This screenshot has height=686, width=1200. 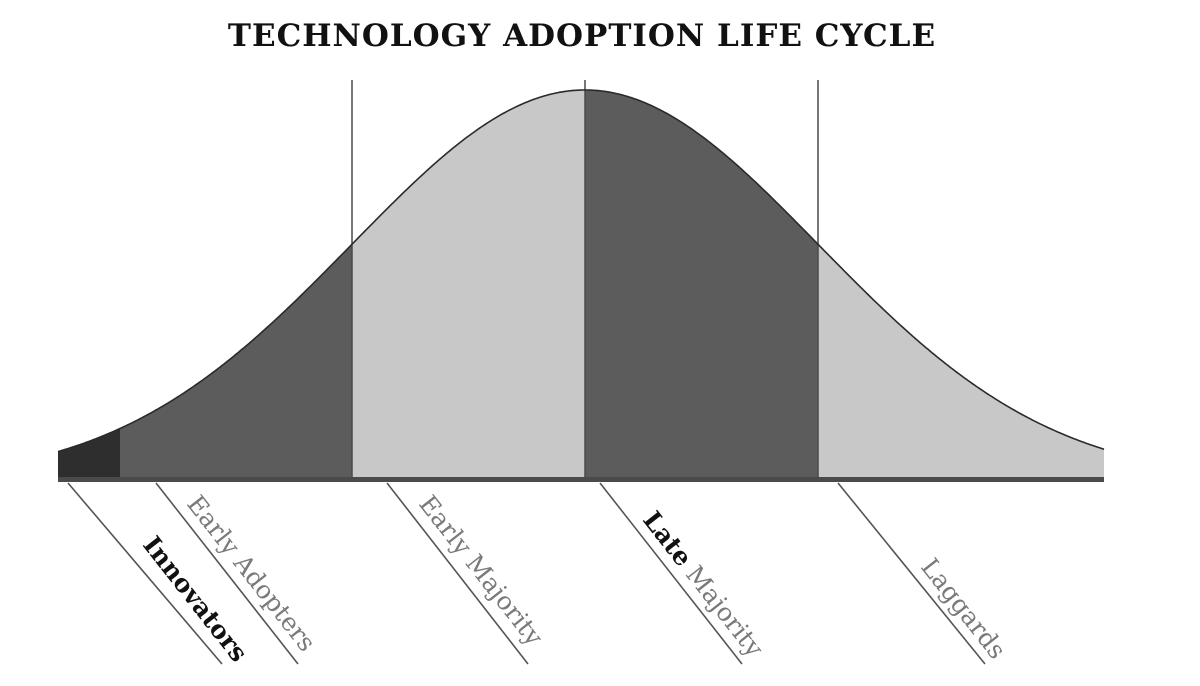 What do you see at coordinates (701, 286) in the screenshot?
I see `late-majority-region` at bounding box center [701, 286].